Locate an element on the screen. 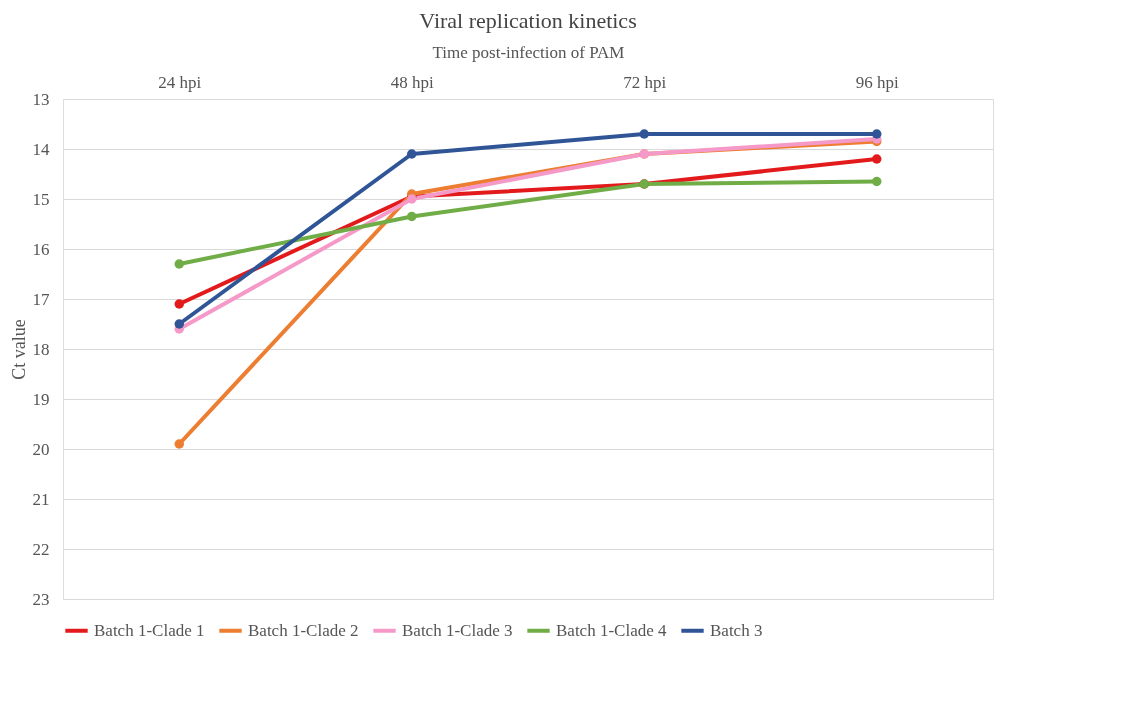 The width and height of the screenshot is (1121, 724). y-tick-label: 20 is located at coordinates (41, 449).